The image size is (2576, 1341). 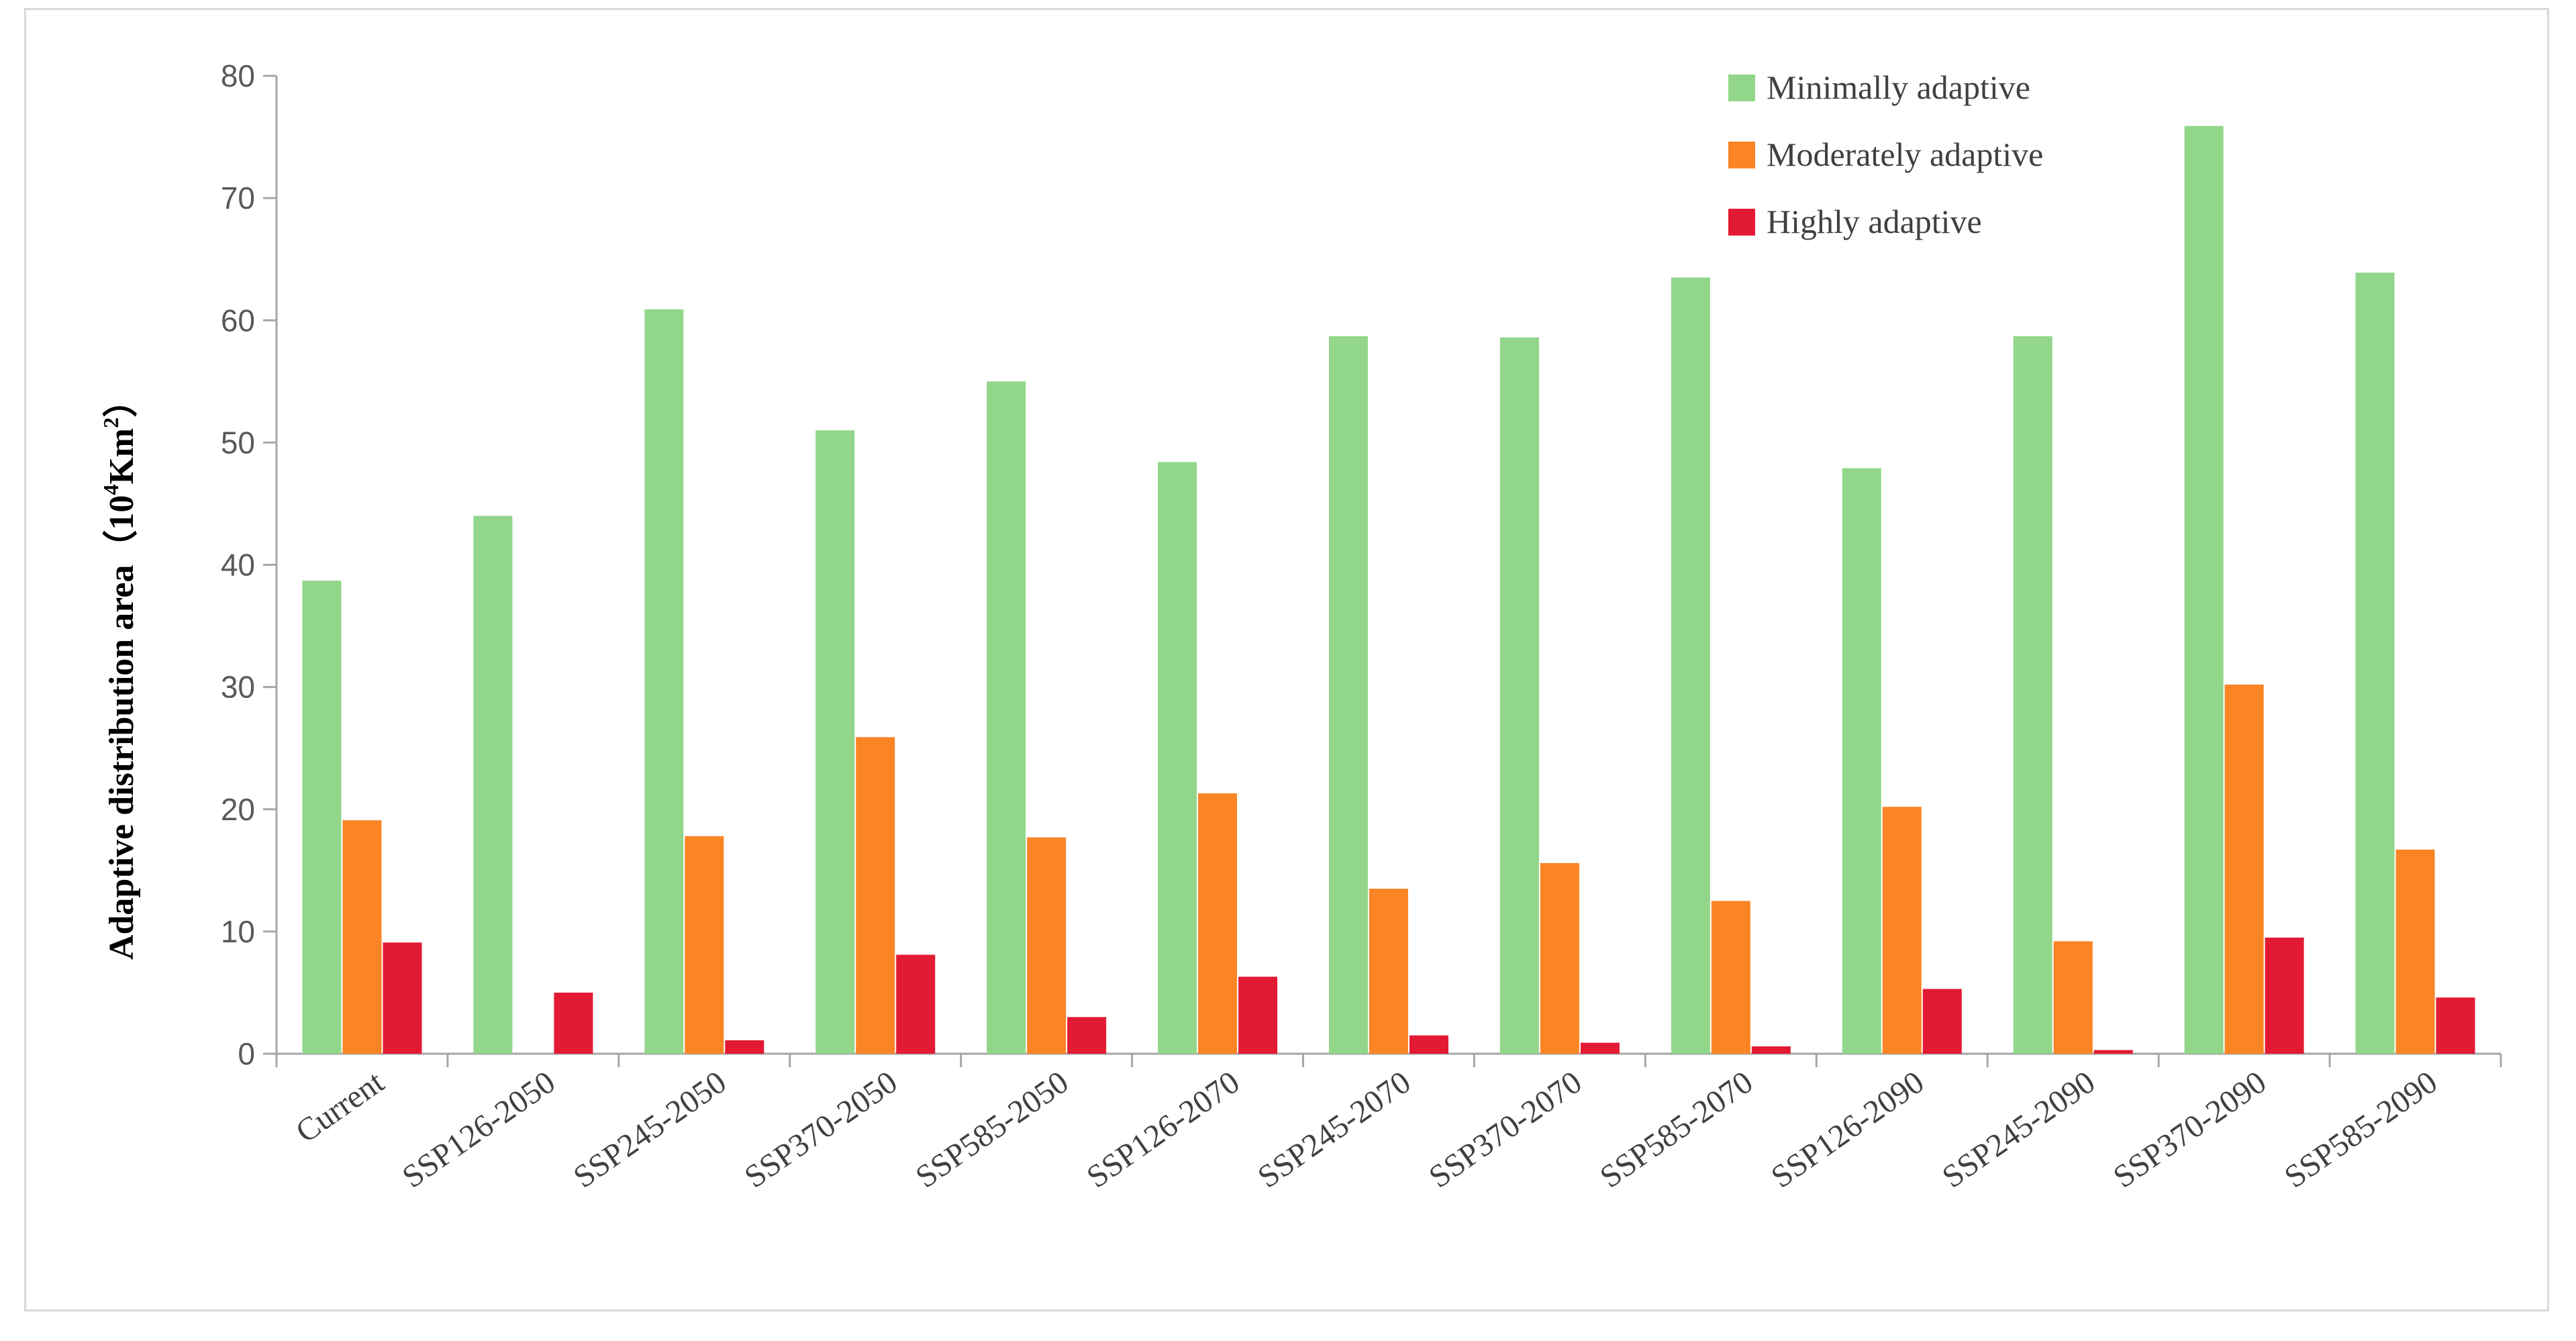 I want to click on x-tick-label: SSP245-2050, so click(x=650, y=1129).